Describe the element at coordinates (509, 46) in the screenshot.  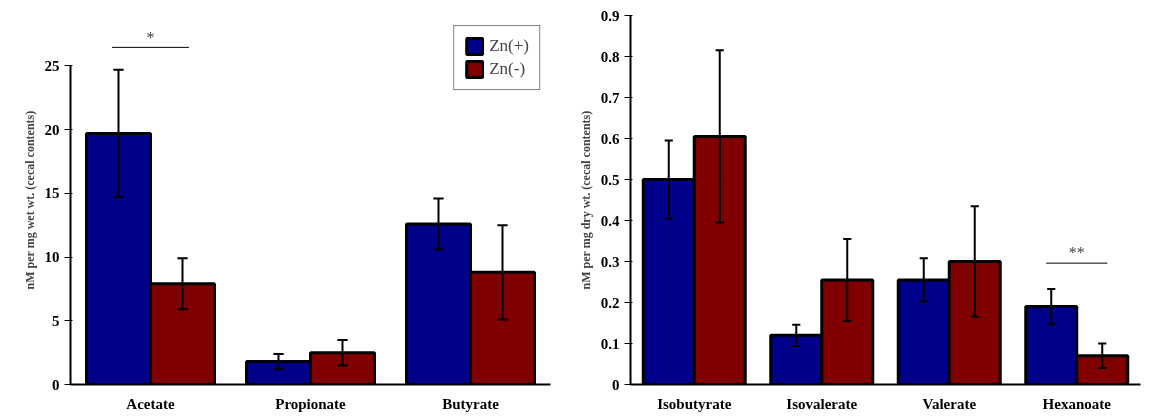
I see `legend-label: Zn(+)` at that location.